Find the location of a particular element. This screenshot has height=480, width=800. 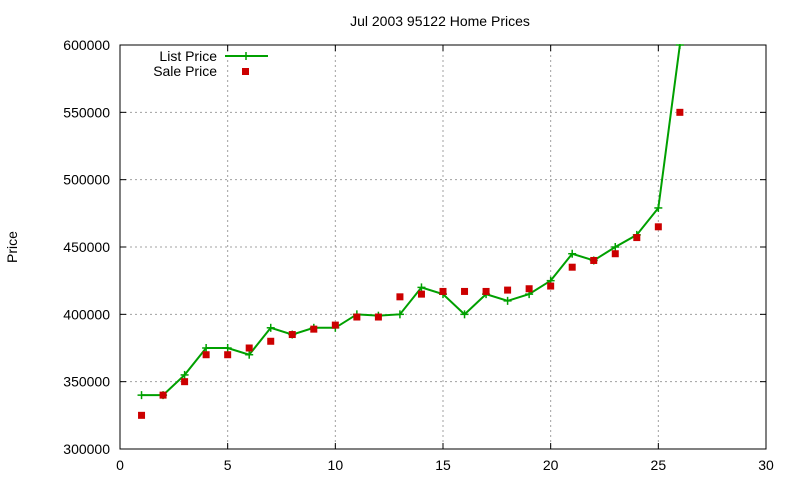

y-axis-label: Price is located at coordinates (12, 247).